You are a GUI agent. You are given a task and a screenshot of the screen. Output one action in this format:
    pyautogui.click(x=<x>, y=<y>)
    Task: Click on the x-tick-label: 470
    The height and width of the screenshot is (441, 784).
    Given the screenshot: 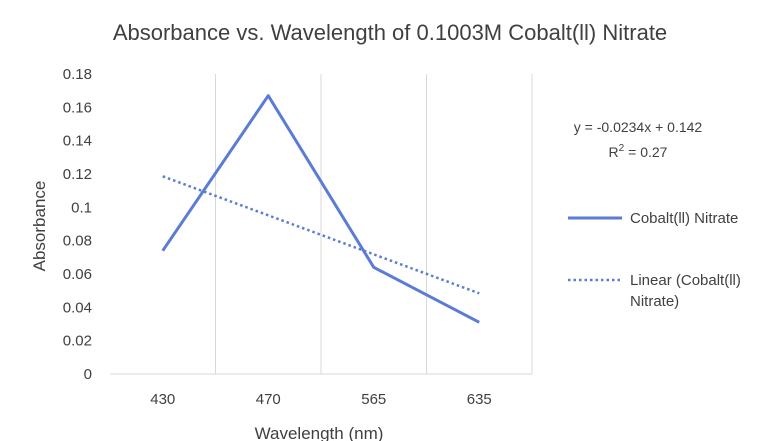 What is the action you would take?
    pyautogui.click(x=268, y=399)
    